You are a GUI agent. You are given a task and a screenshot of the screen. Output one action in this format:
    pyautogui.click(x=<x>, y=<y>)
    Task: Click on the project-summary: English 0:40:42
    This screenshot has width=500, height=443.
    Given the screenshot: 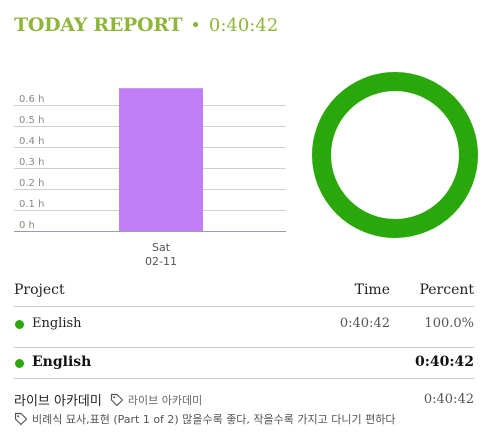 What is the action you would take?
    pyautogui.click(x=244, y=363)
    